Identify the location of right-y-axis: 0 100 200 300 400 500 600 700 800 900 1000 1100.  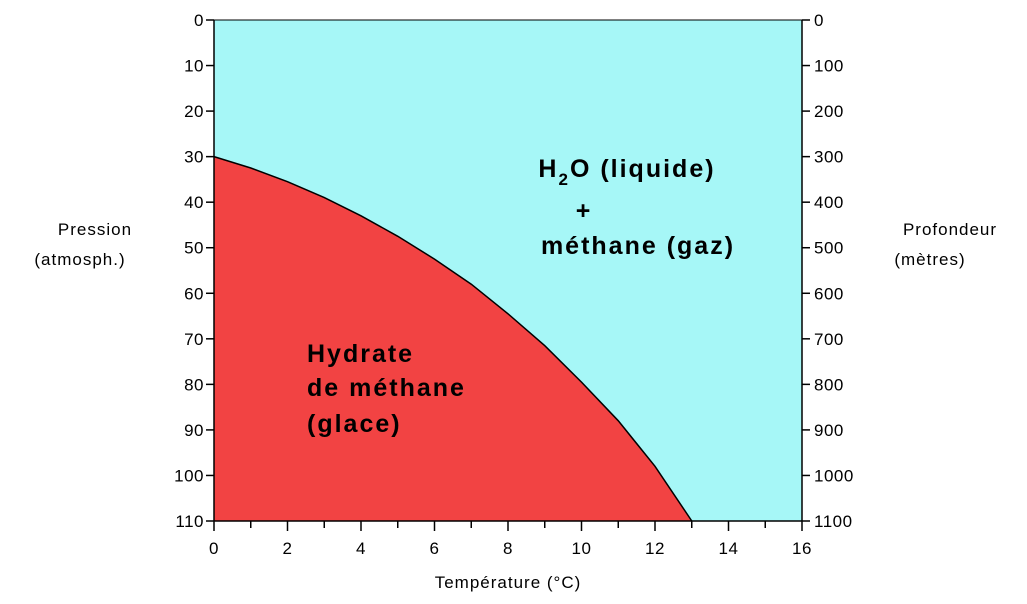
(827, 271).